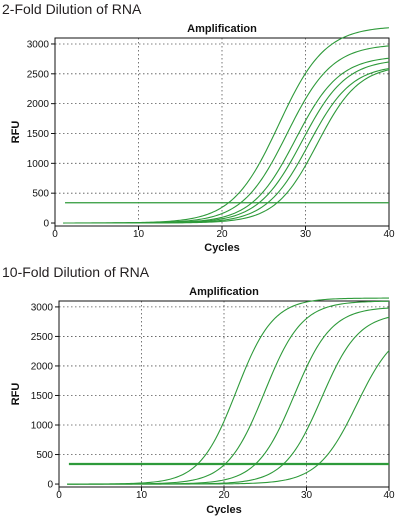  Describe the element at coordinates (72, 9) in the screenshot. I see `panel-heading-2fold: 2-Fold Dilution of RNA` at that location.